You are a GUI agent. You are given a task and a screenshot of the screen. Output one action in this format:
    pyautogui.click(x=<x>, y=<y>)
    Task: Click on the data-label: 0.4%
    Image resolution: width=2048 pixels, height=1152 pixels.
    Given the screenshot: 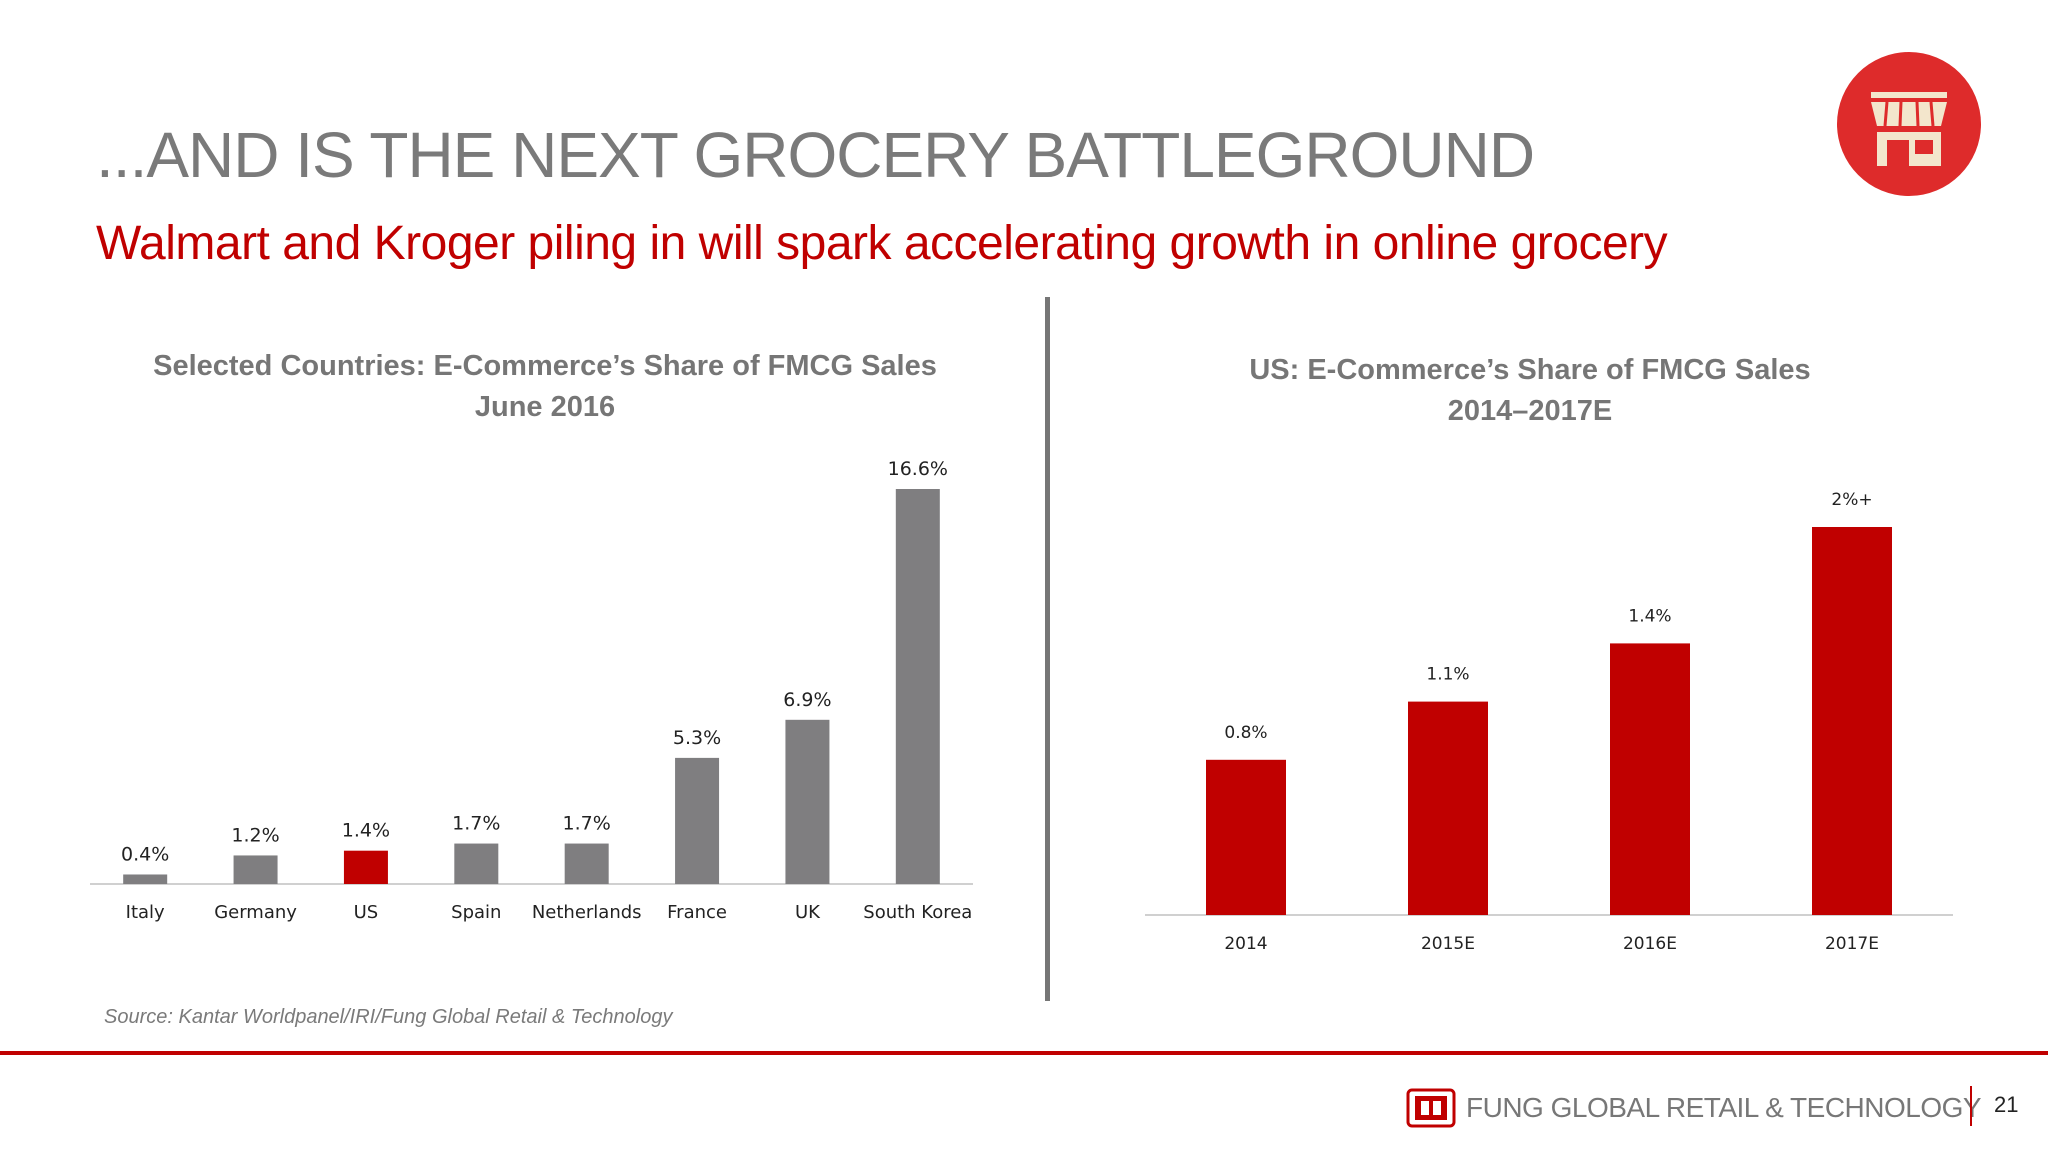 What is the action you would take?
    pyautogui.click(x=145, y=854)
    